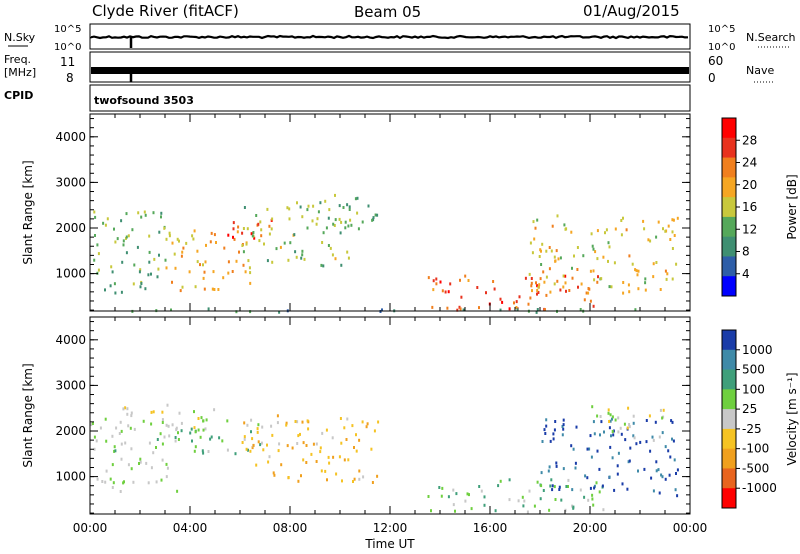 This screenshot has width=800, height=554. What do you see at coordinates (70, 78) in the screenshot?
I see `freq-tick-bottom: 8` at bounding box center [70, 78].